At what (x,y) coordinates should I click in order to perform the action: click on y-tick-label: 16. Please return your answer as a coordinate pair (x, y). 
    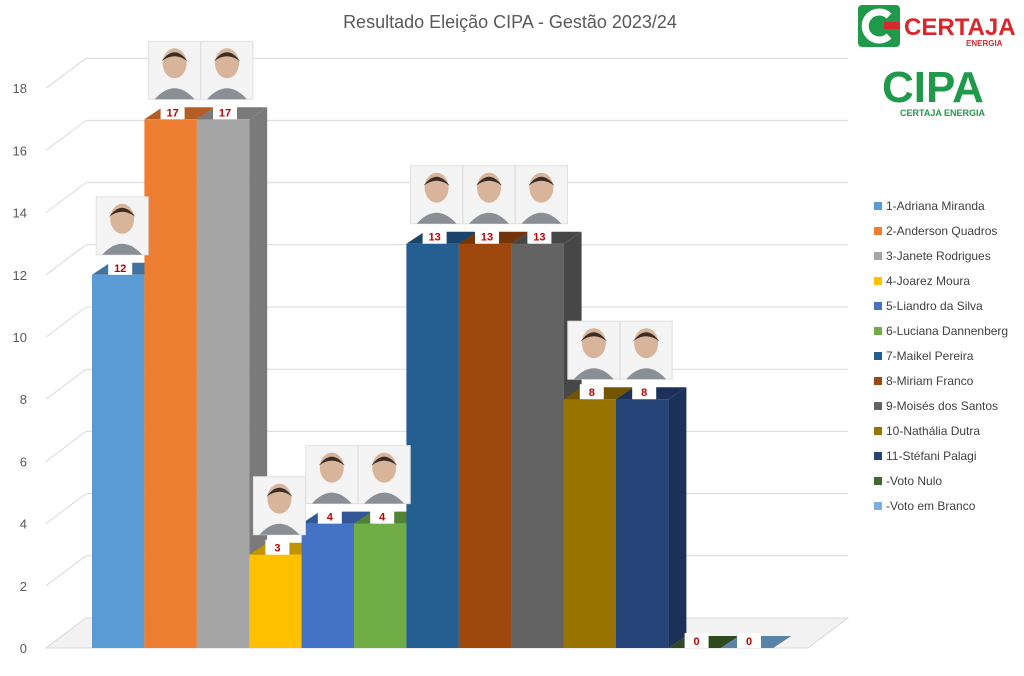
    Looking at the image, I should click on (20, 150).